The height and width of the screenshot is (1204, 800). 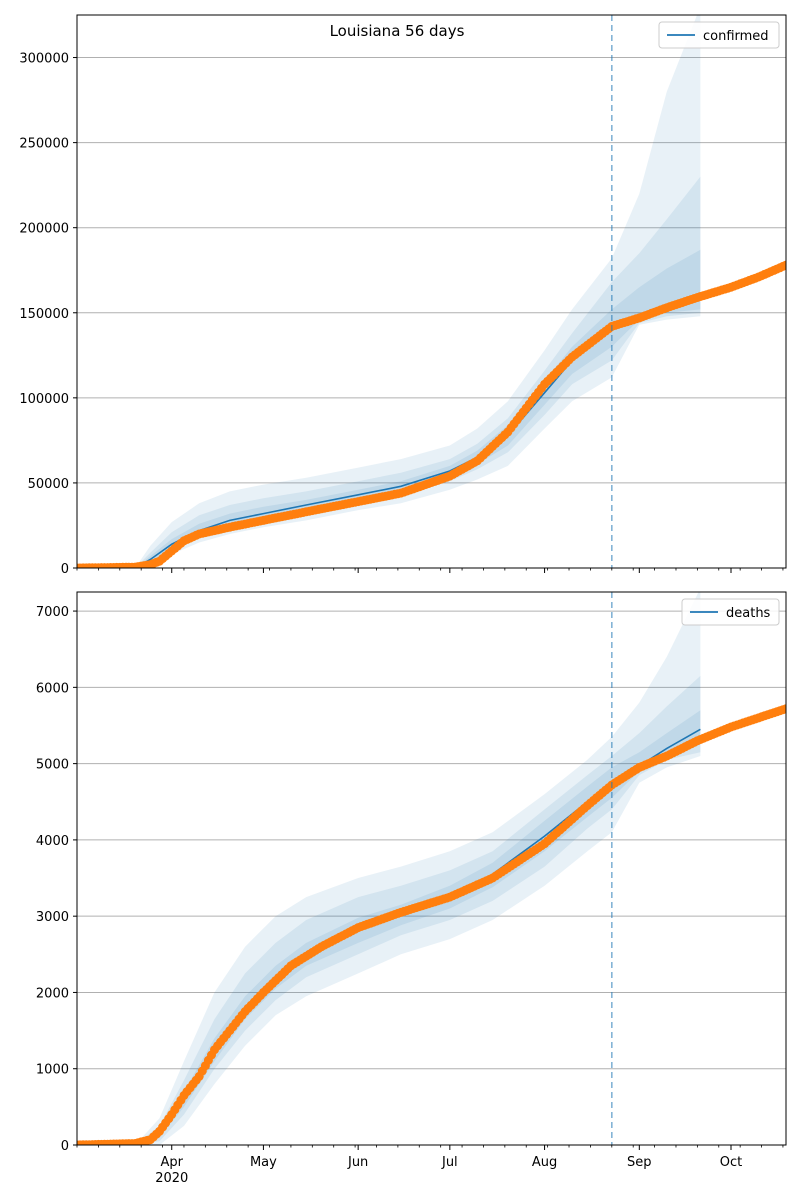 I want to click on y-tick-label: 300000, so click(x=44, y=59).